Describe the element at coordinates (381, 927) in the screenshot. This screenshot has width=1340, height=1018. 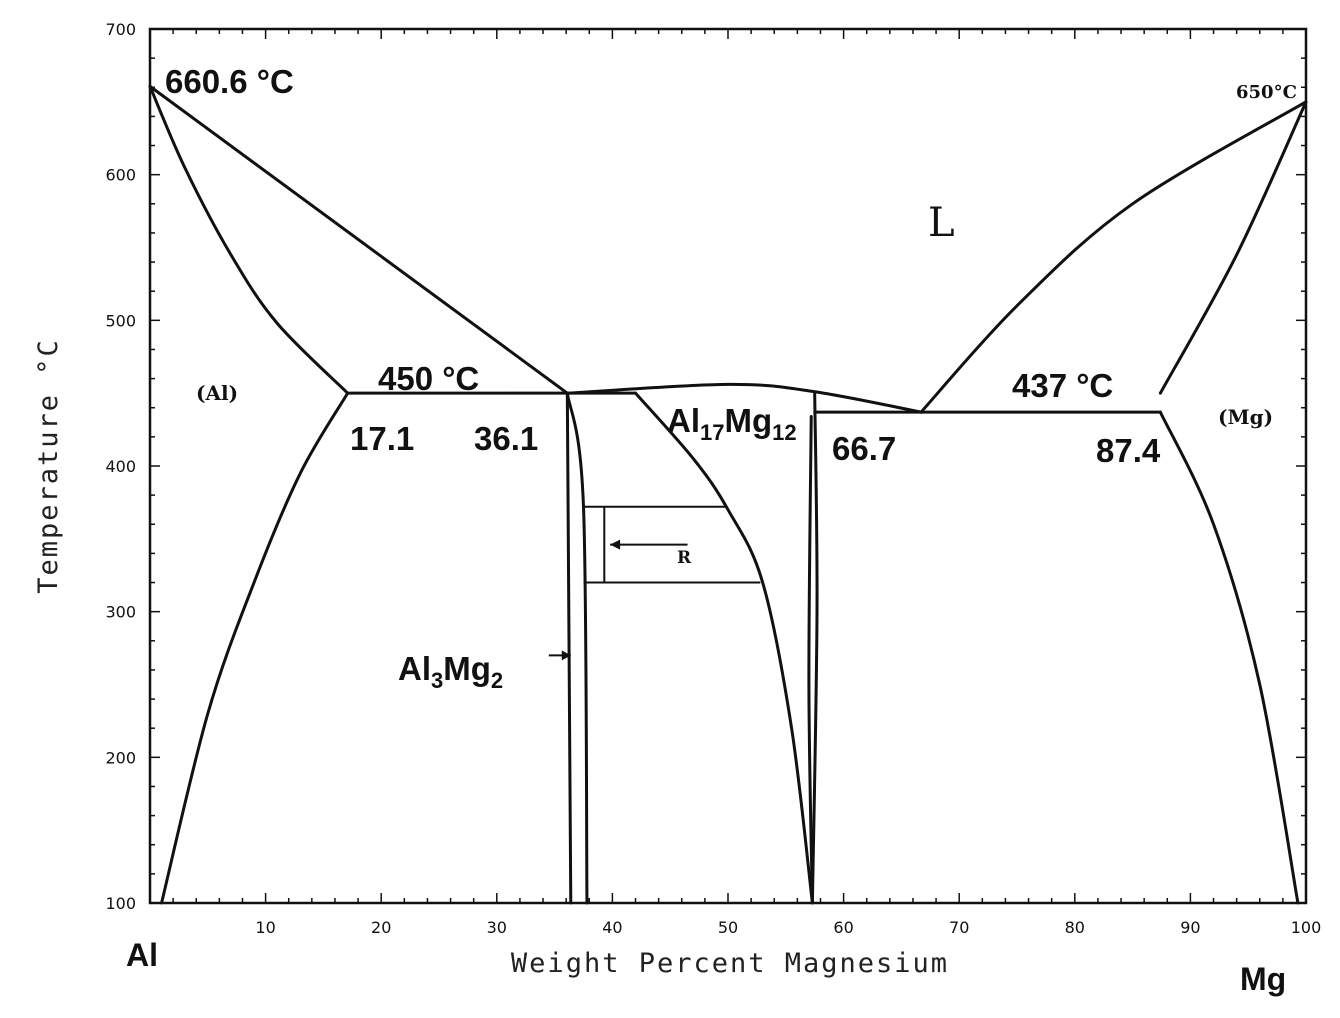
I see `x-tick-label: 20` at that location.